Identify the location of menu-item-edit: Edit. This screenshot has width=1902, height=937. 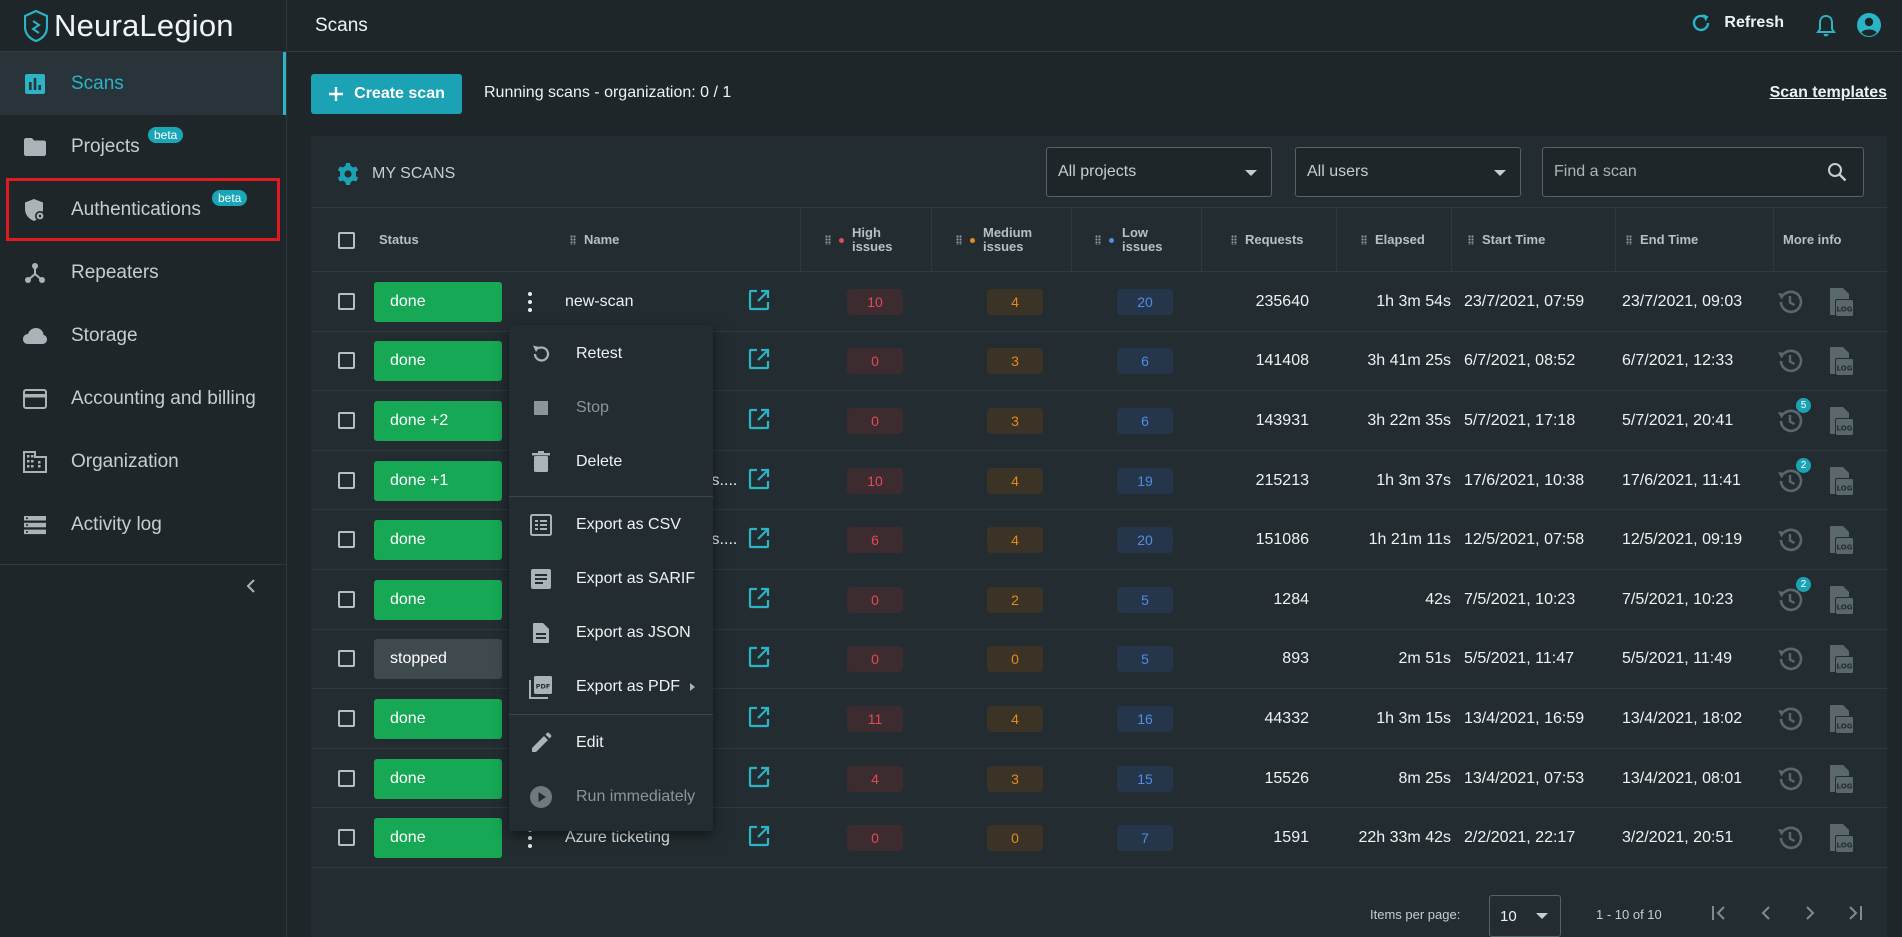
(611, 743).